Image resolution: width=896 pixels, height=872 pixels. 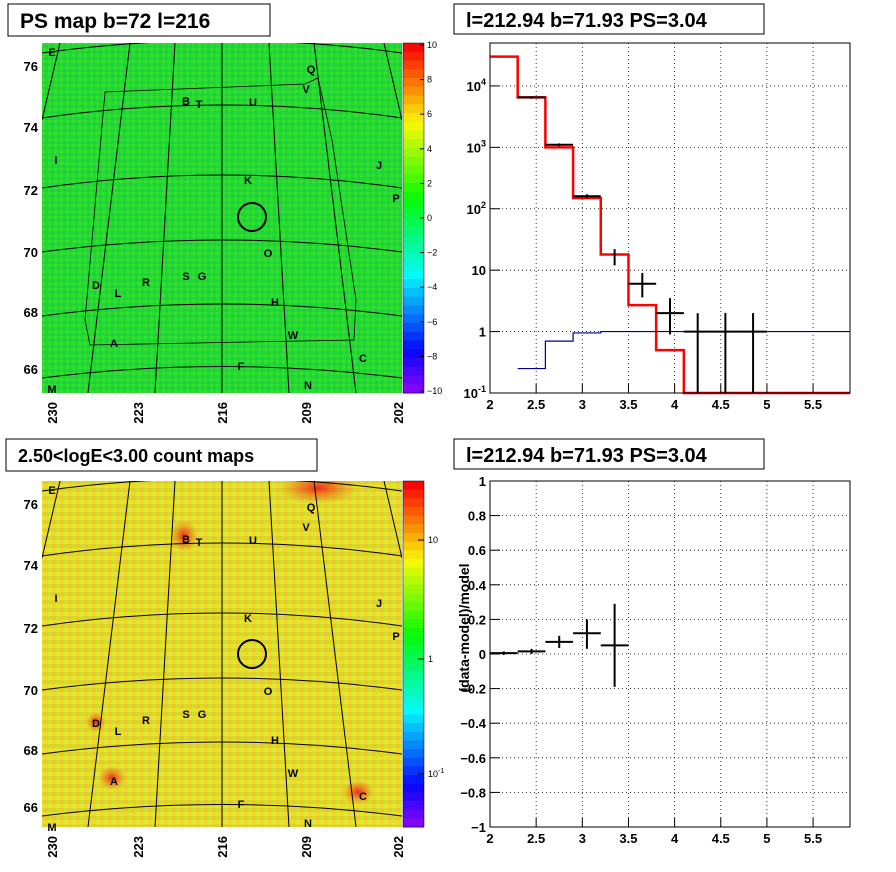 What do you see at coordinates (432, 253) in the screenshot?
I see `palette-tick: −2` at bounding box center [432, 253].